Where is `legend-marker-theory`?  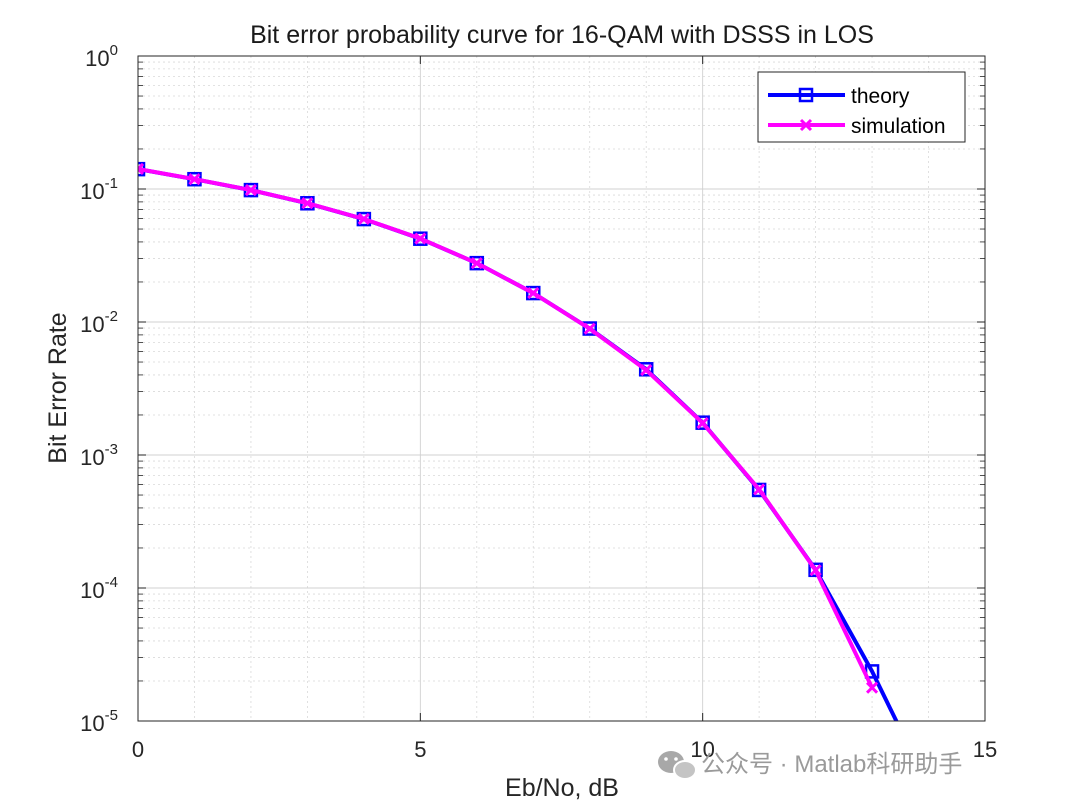
legend-marker-theory is located at coordinates (806, 95).